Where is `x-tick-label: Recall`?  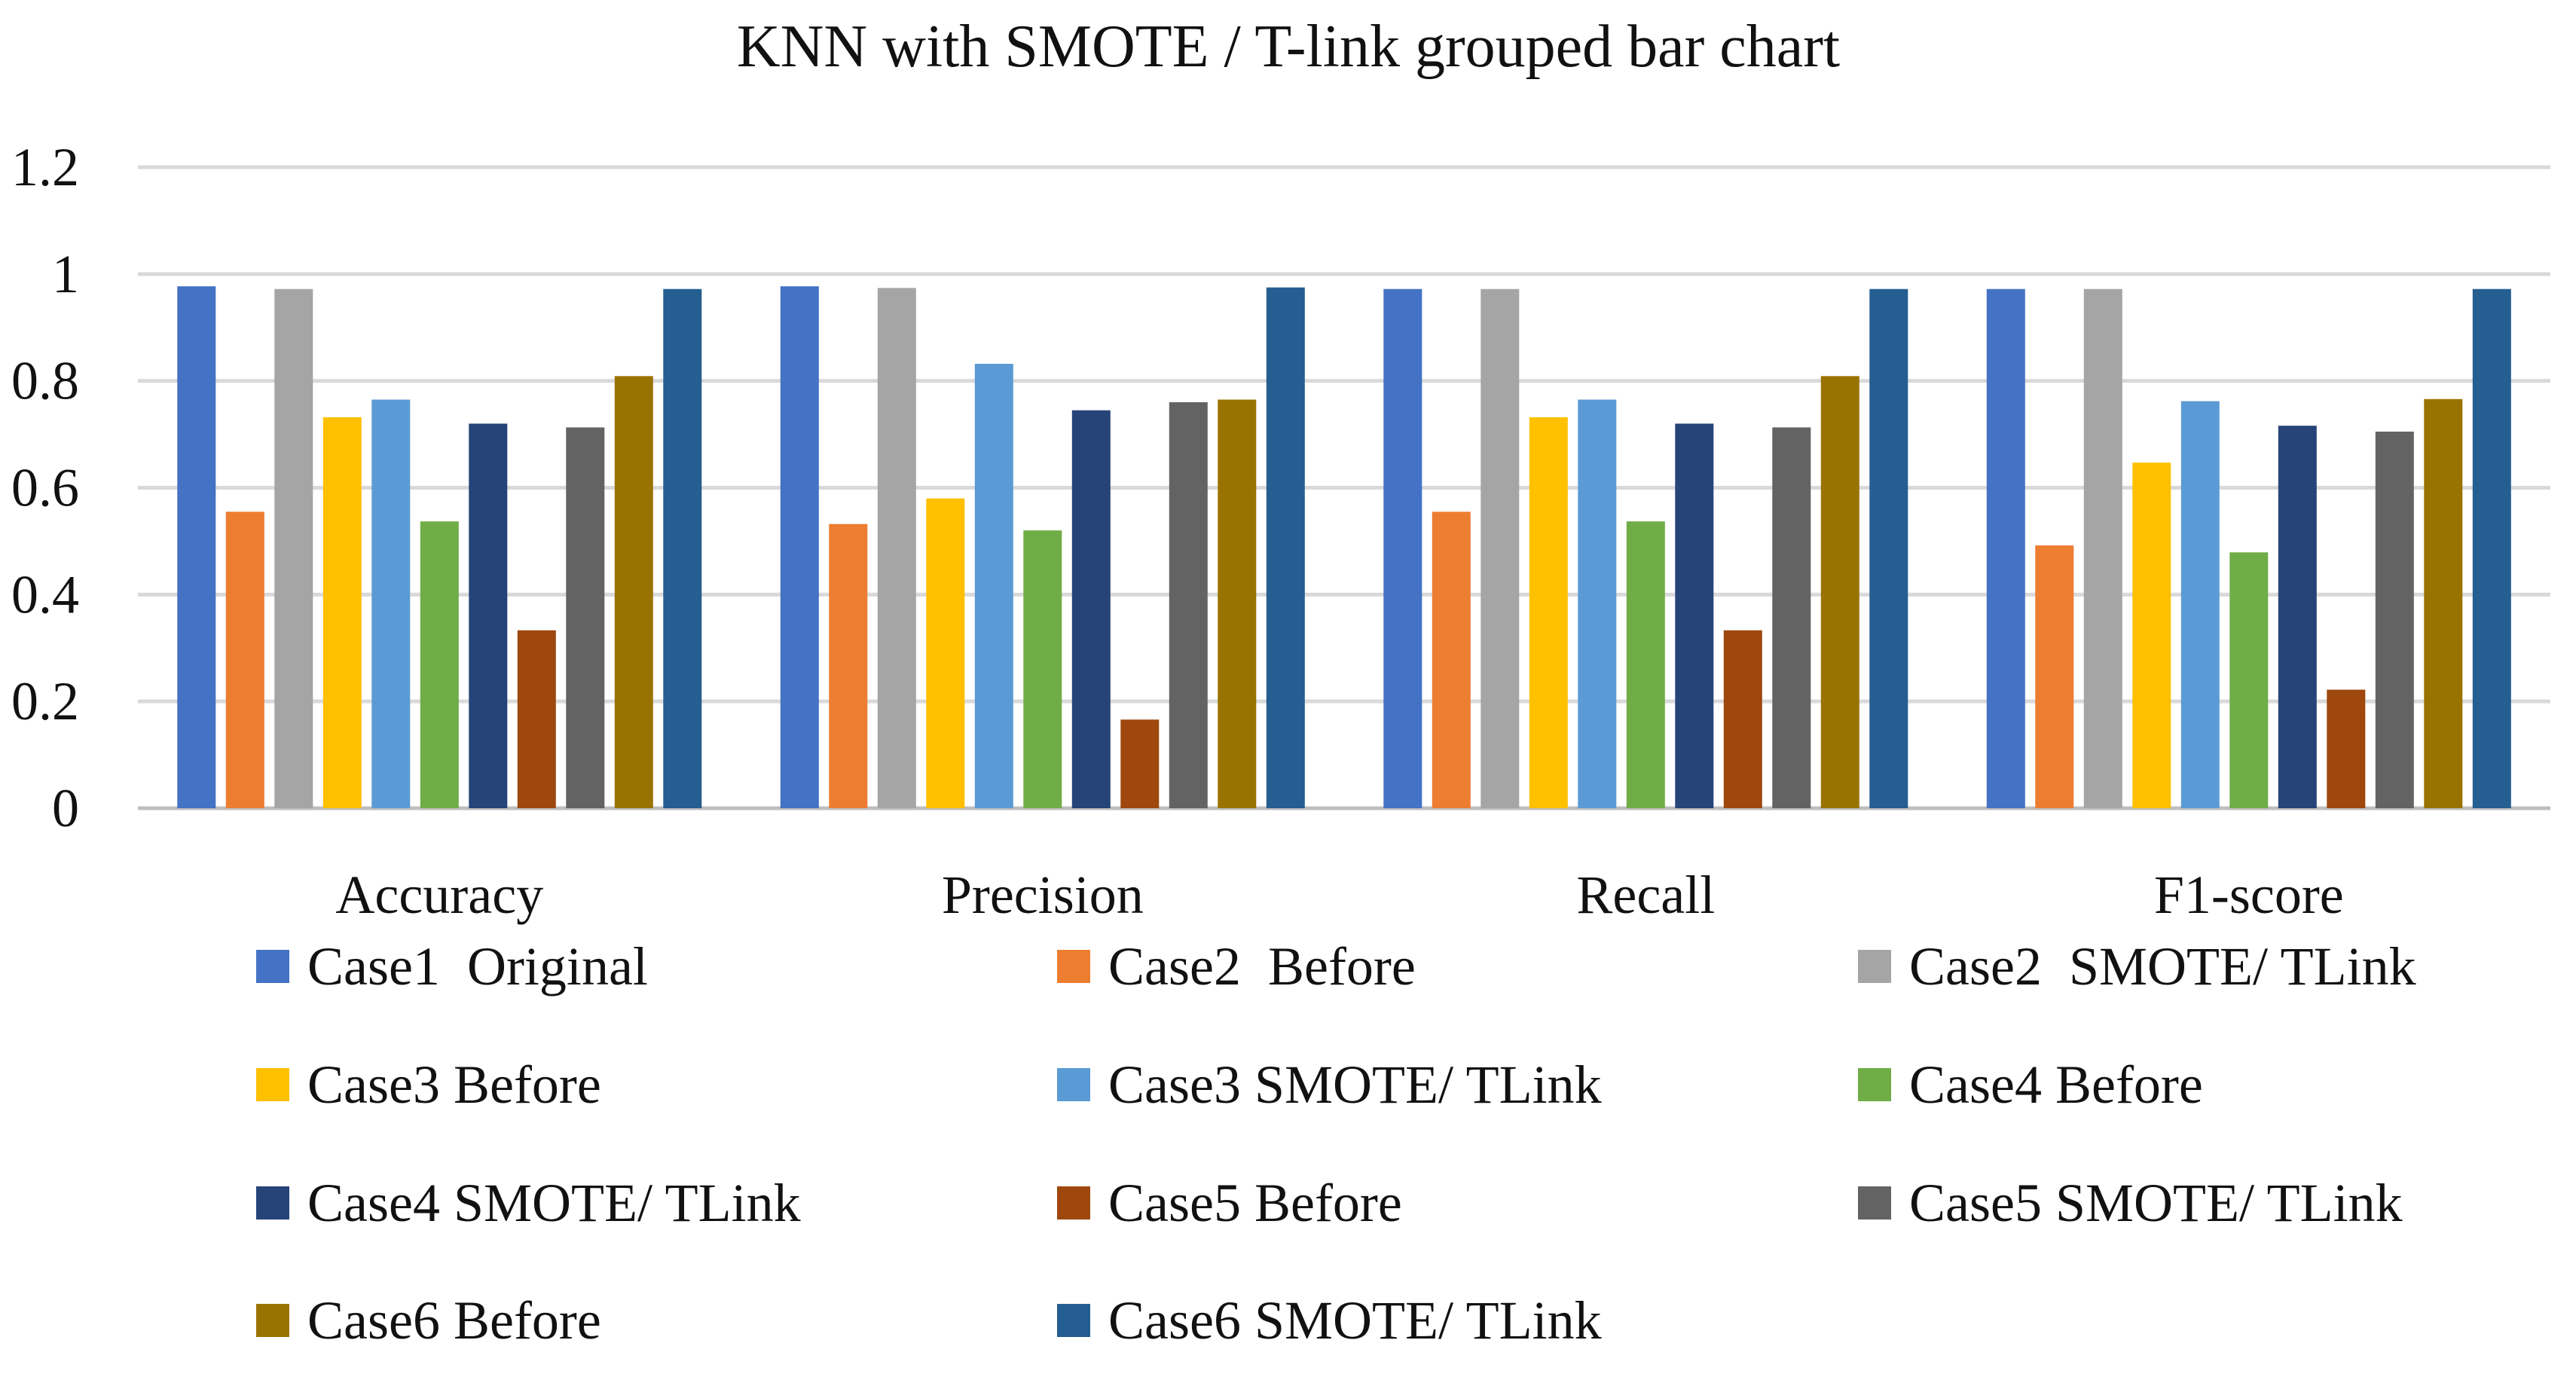 x-tick-label: Recall is located at coordinates (1645, 895).